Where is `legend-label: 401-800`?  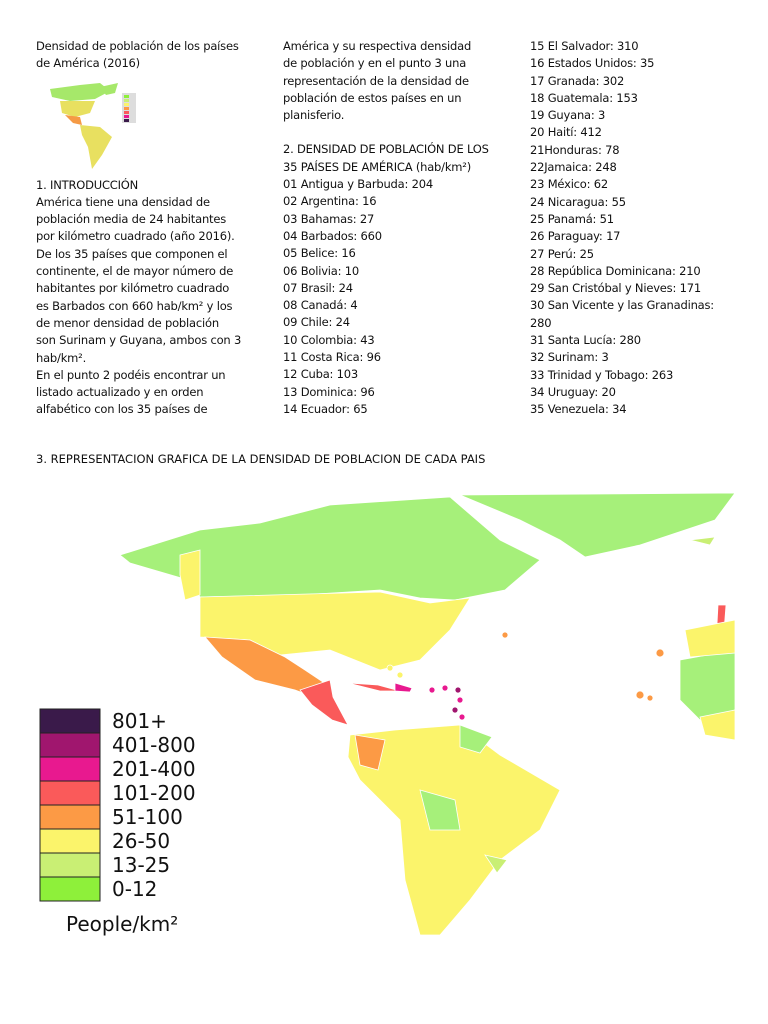
legend-label: 401-800 is located at coordinates (154, 745).